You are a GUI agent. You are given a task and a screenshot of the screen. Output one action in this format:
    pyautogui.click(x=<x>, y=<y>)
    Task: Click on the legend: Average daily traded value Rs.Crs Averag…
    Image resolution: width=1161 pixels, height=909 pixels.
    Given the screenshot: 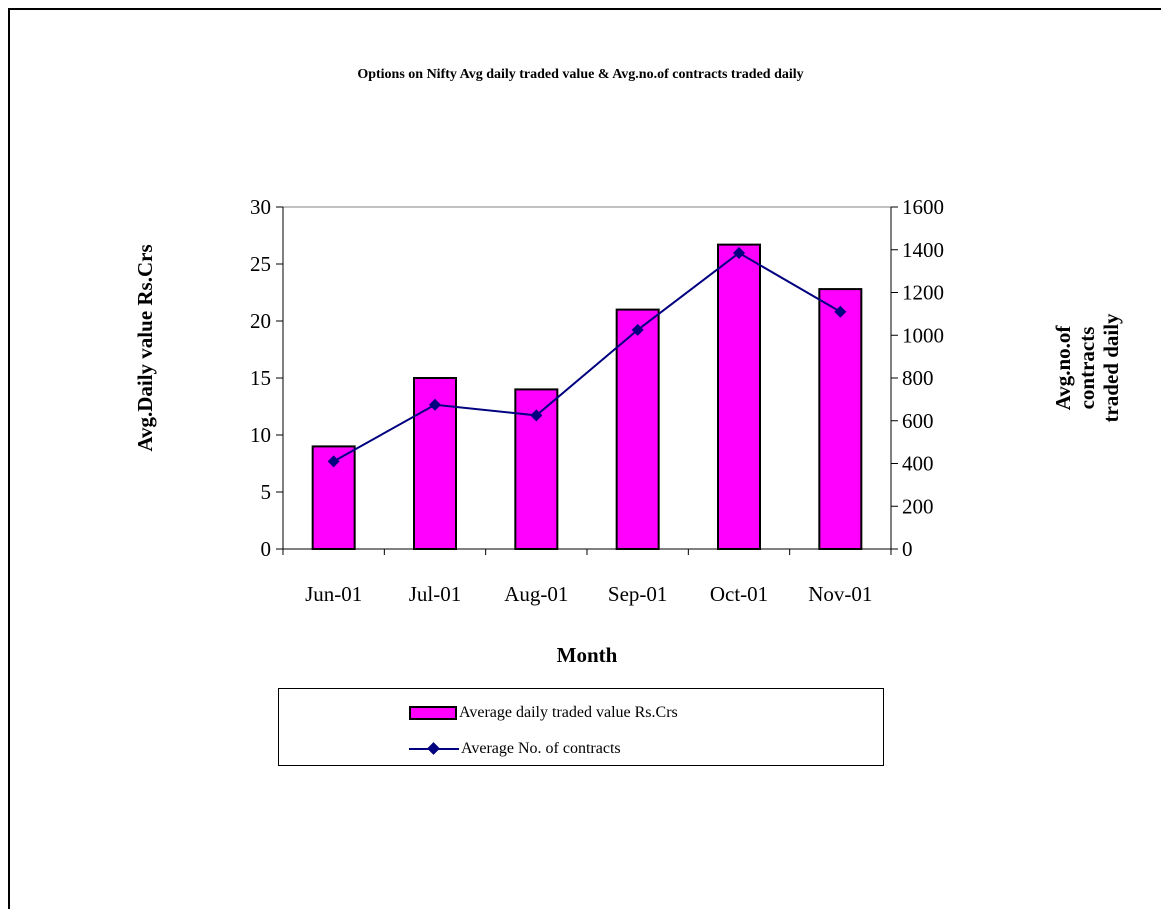 What is the action you would take?
    pyautogui.click(x=581, y=727)
    